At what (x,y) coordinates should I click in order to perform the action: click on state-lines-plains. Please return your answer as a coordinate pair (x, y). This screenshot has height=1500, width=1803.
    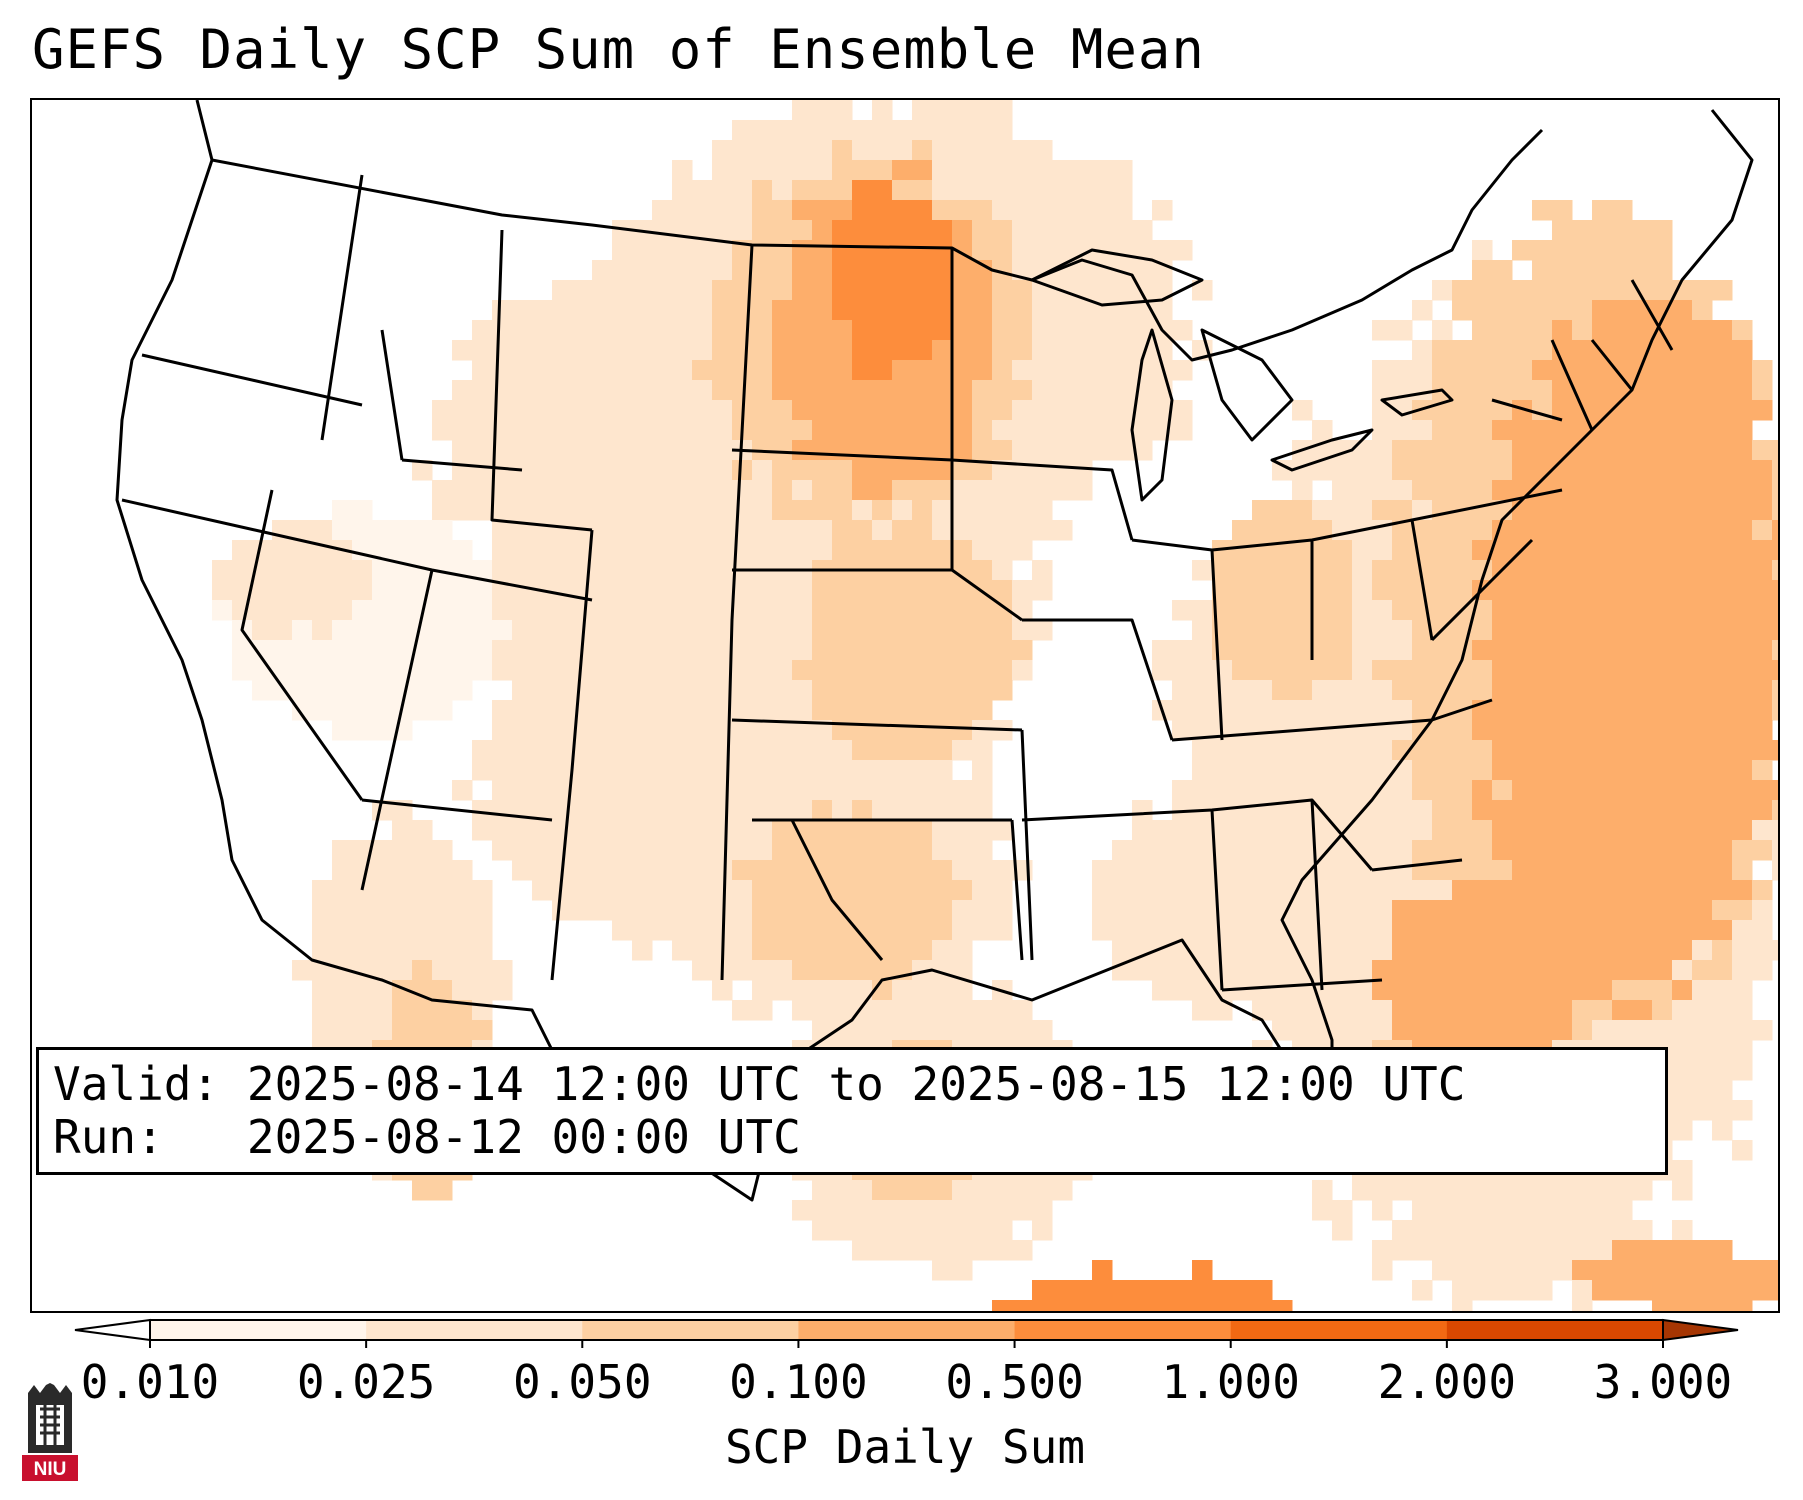
    Looking at the image, I should click on (872, 612).